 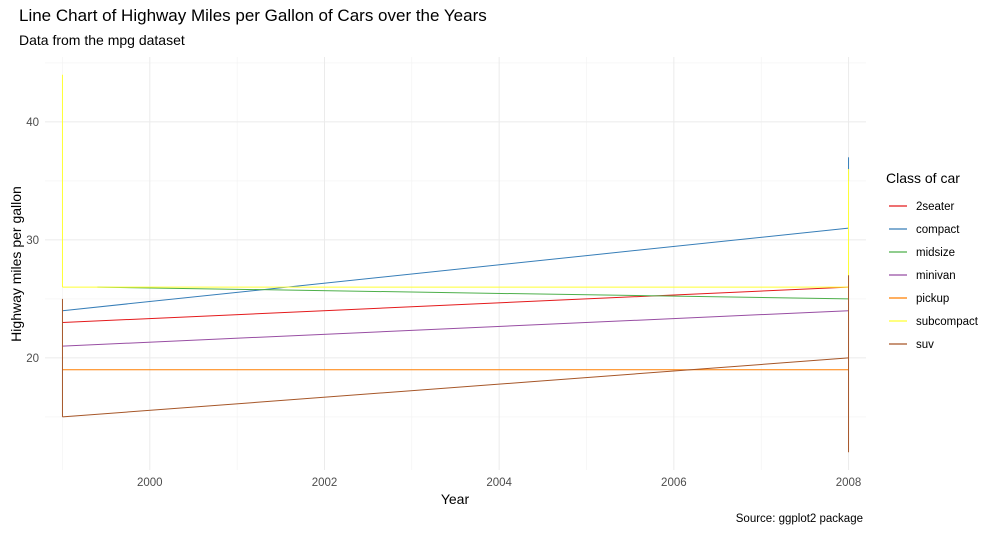 What do you see at coordinates (935, 207) in the screenshot?
I see `legend-label-2seater: 2seater` at bounding box center [935, 207].